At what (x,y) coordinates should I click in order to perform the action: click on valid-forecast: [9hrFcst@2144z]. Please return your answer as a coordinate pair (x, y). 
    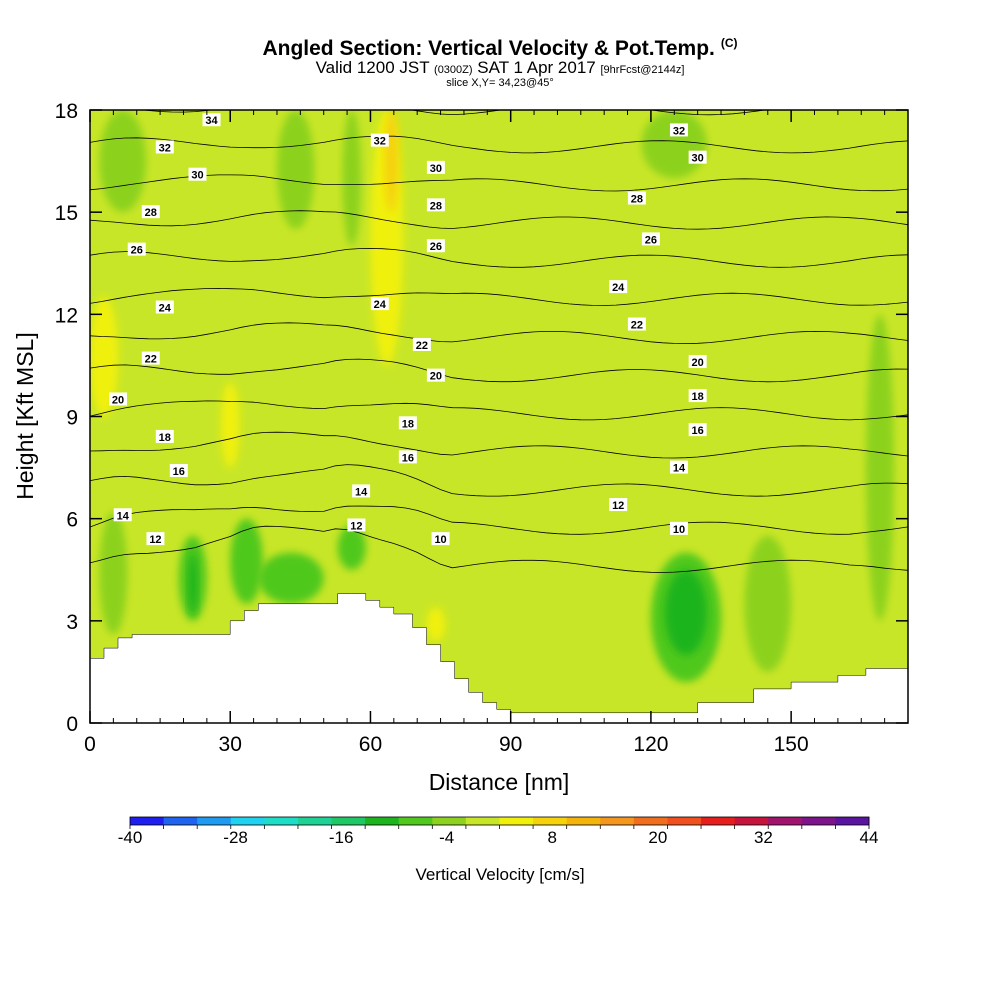
    Looking at the image, I should click on (642, 70).